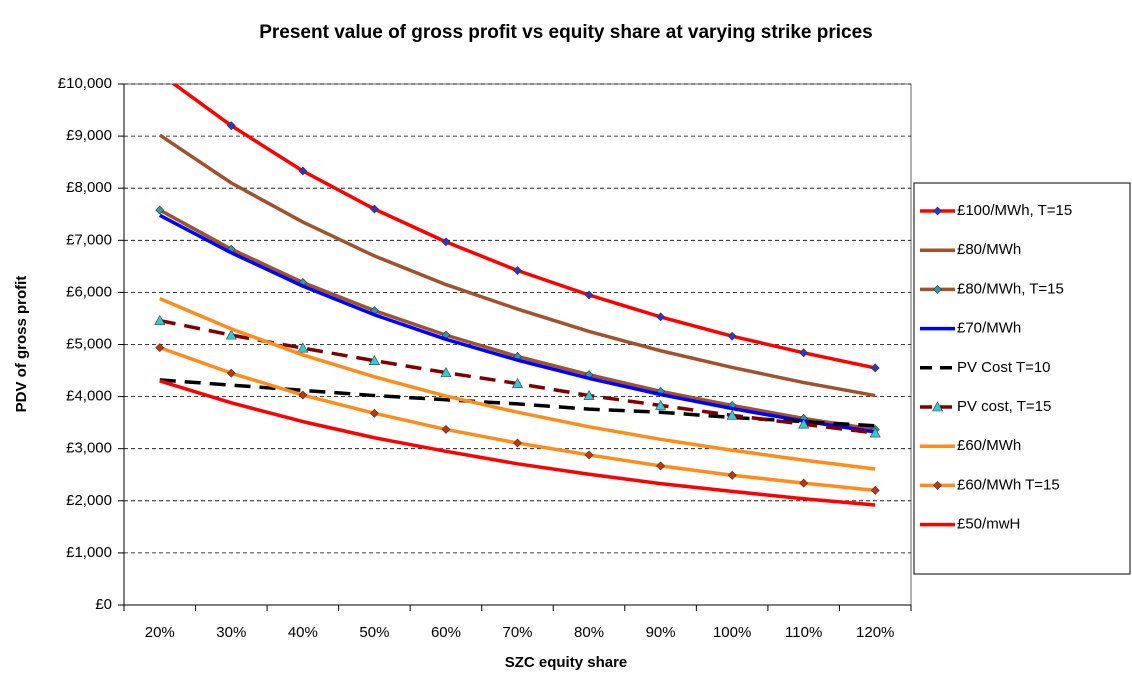 The width and height of the screenshot is (1132, 680). What do you see at coordinates (21, 344) in the screenshot?
I see `y-axis-label: PDV of gross profit` at bounding box center [21, 344].